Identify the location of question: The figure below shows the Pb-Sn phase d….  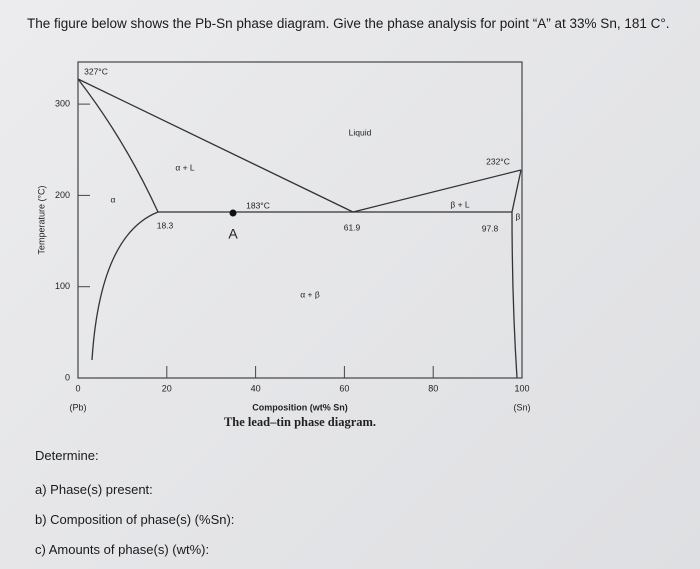
(348, 23).